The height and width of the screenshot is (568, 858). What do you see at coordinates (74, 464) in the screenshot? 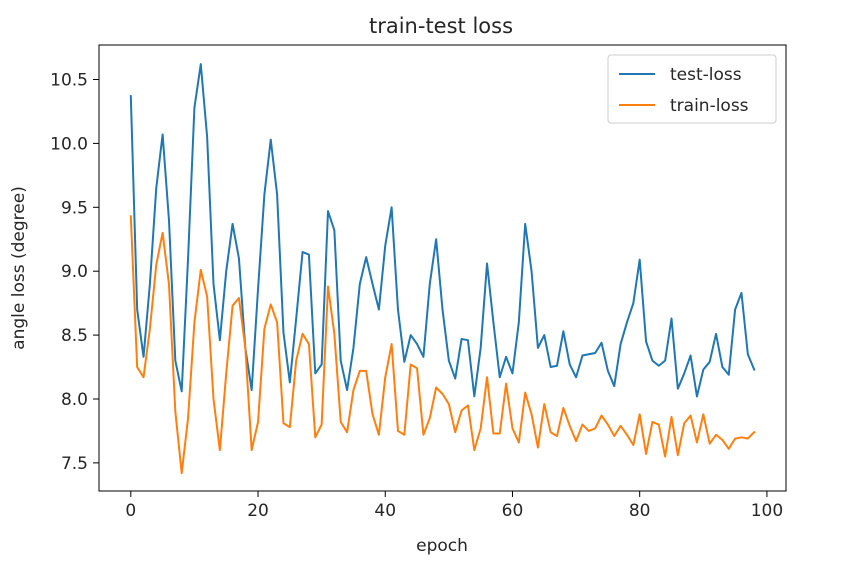
I see `y-tick-label: 7.5` at bounding box center [74, 464].